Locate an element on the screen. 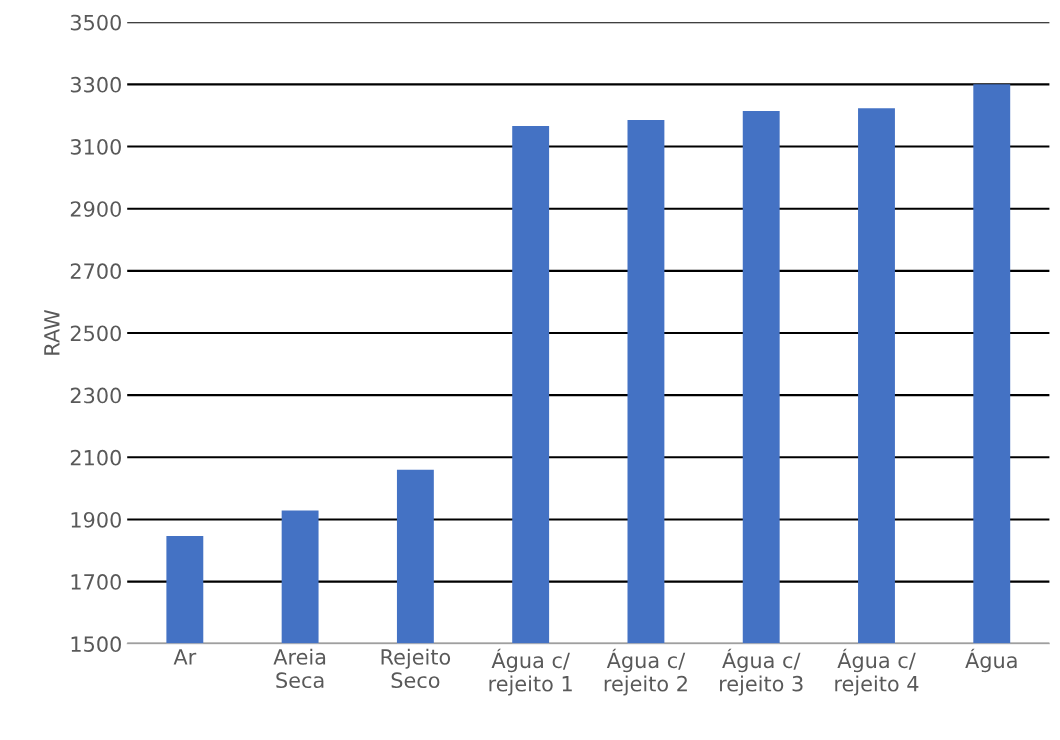 The width and height of the screenshot is (1060, 740). x-tick-label: Rejeito Seco is located at coordinates (416, 668).